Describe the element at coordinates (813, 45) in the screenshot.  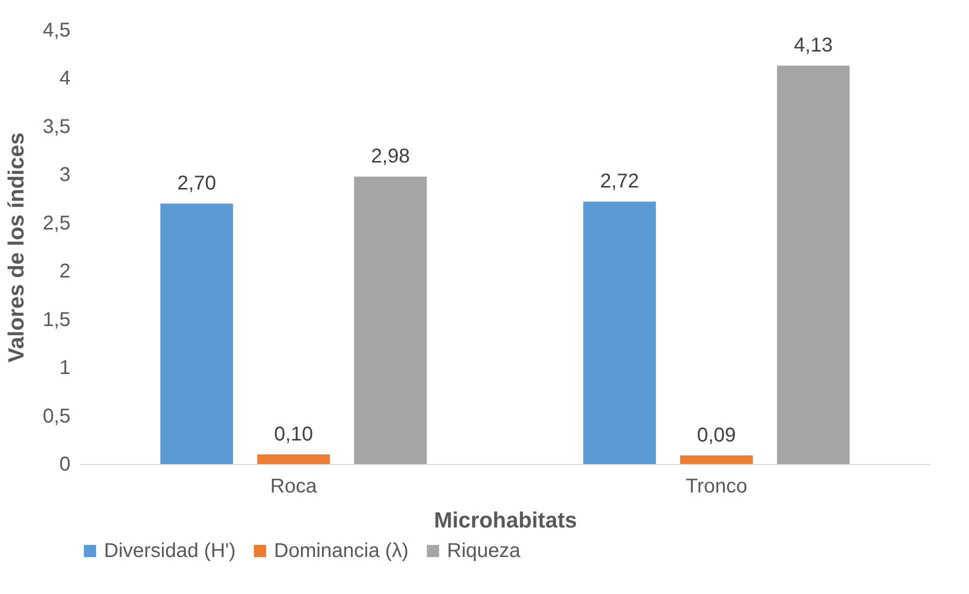
I see `data-label: 4,13` at that location.